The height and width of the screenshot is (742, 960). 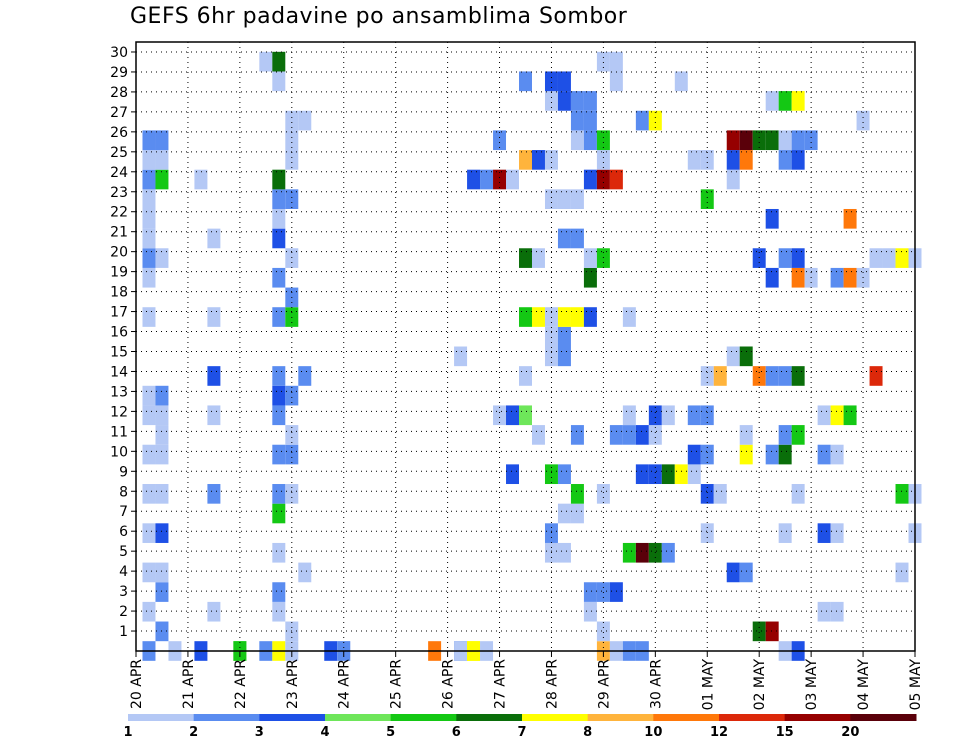 I want to click on legend-label: 3, so click(x=259, y=732).